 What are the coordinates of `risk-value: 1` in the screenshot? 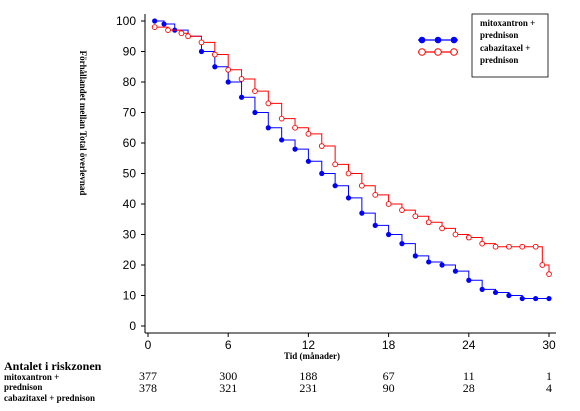 It's located at (549, 376).